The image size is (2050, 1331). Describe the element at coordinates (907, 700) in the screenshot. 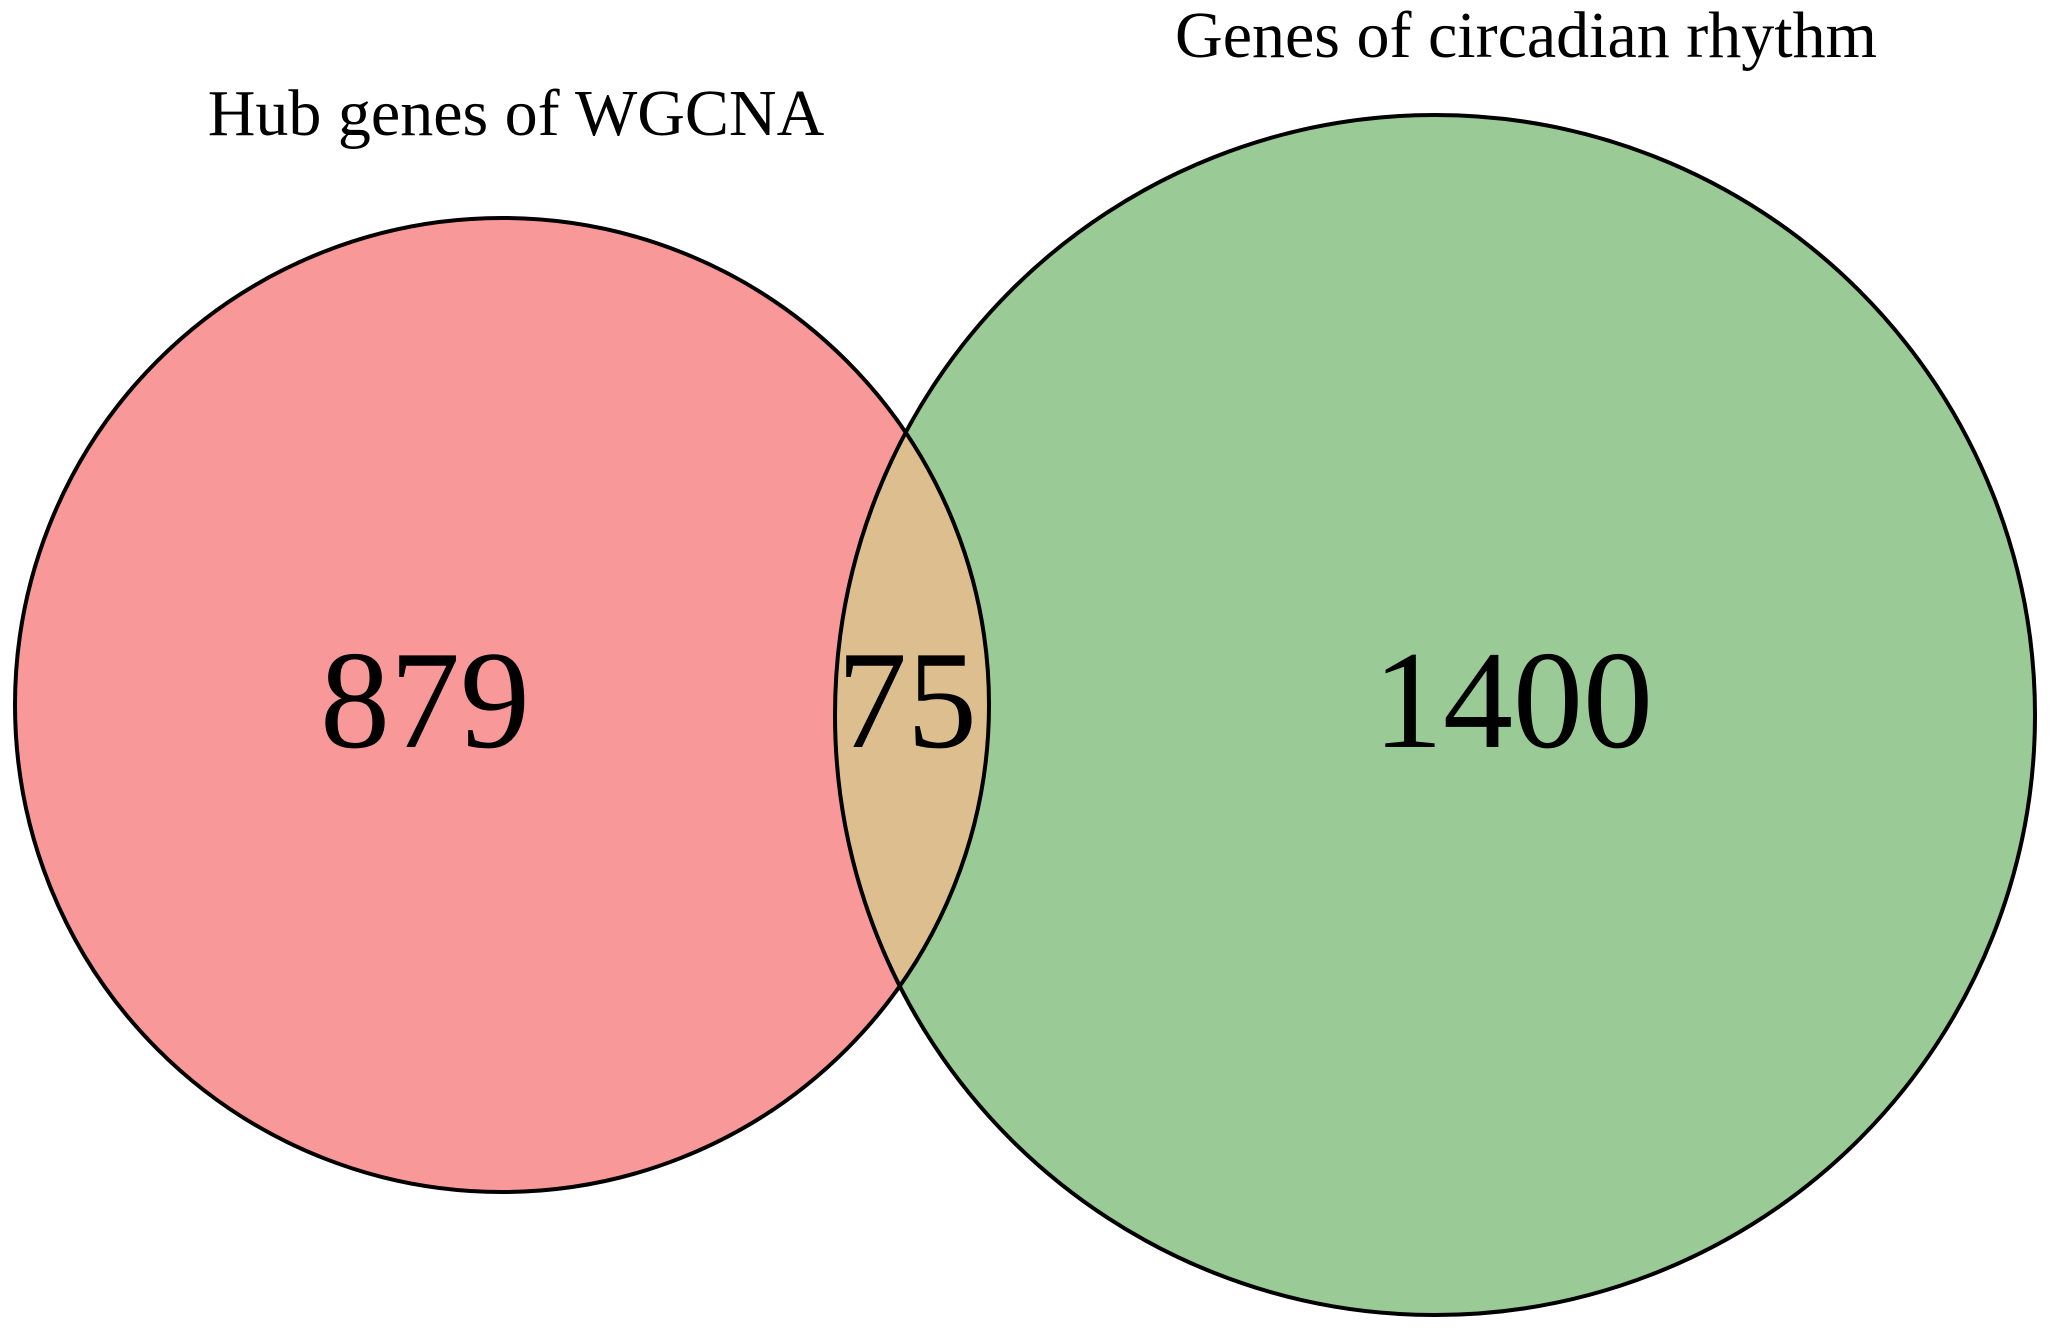

I see `intersection-count: 75` at that location.